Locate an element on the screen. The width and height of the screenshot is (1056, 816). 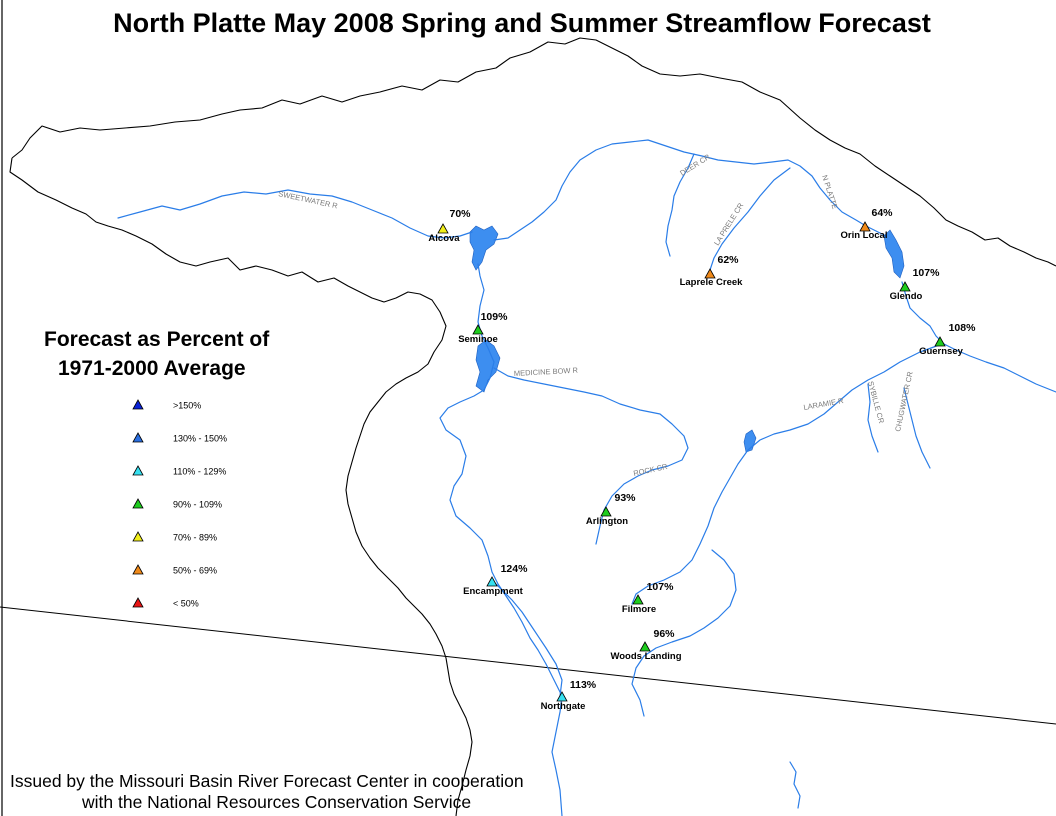
station: Orin Local 64% is located at coordinates (867, 224).